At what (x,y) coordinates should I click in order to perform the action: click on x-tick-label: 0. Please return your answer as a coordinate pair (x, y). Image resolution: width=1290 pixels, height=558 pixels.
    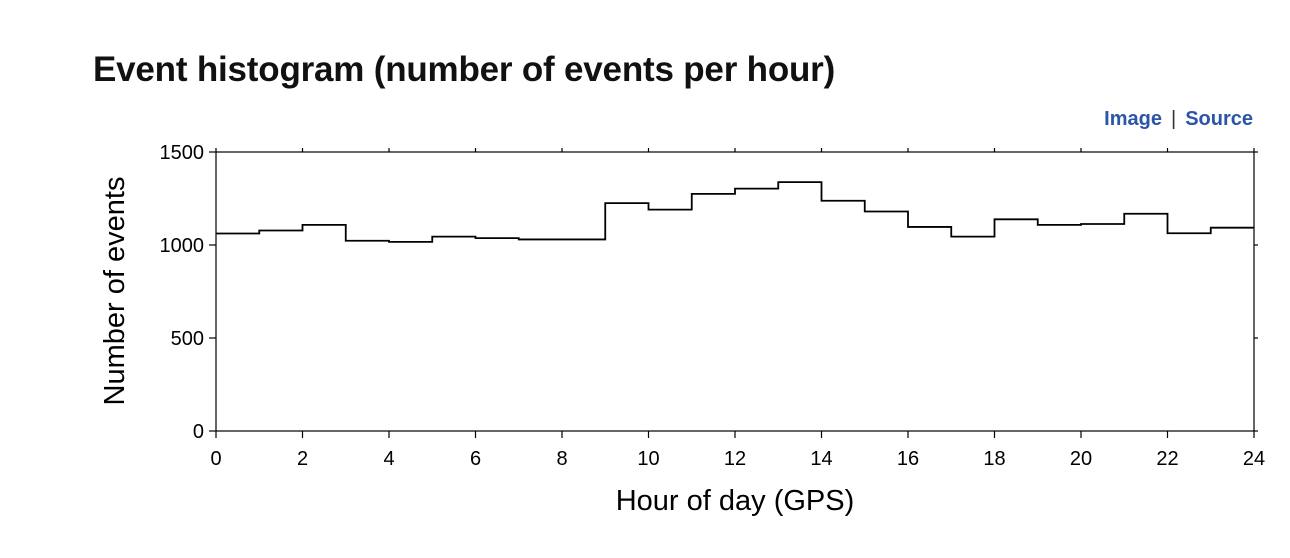
    Looking at the image, I should click on (215, 459).